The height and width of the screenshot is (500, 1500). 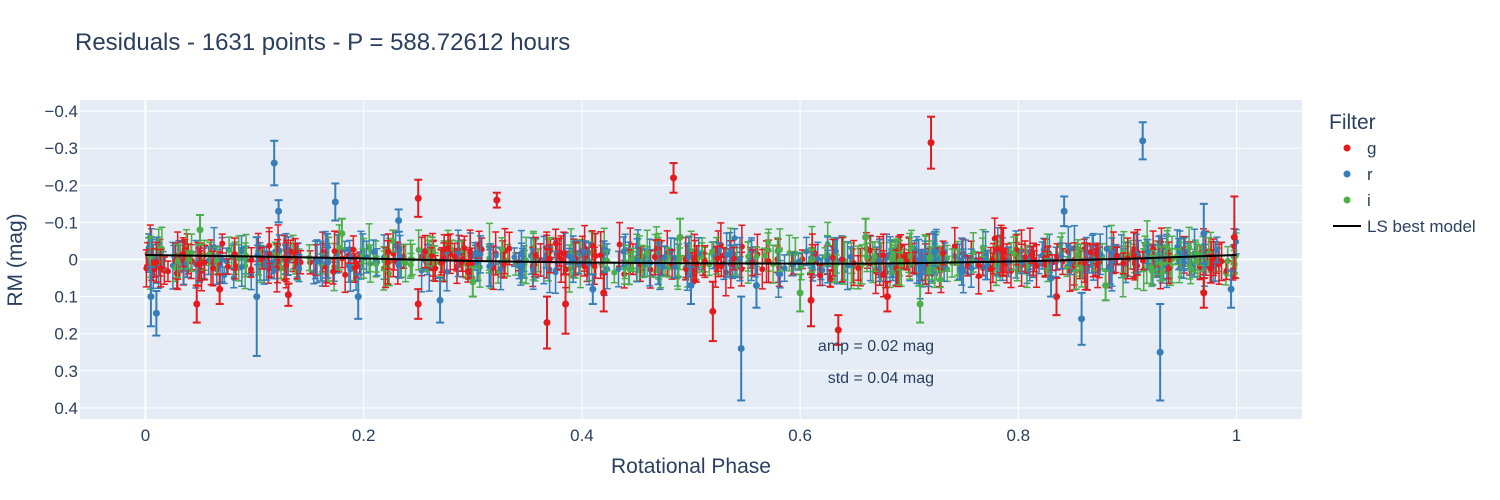 What do you see at coordinates (1360, 148) in the screenshot?
I see `legend-item-g: g` at bounding box center [1360, 148].